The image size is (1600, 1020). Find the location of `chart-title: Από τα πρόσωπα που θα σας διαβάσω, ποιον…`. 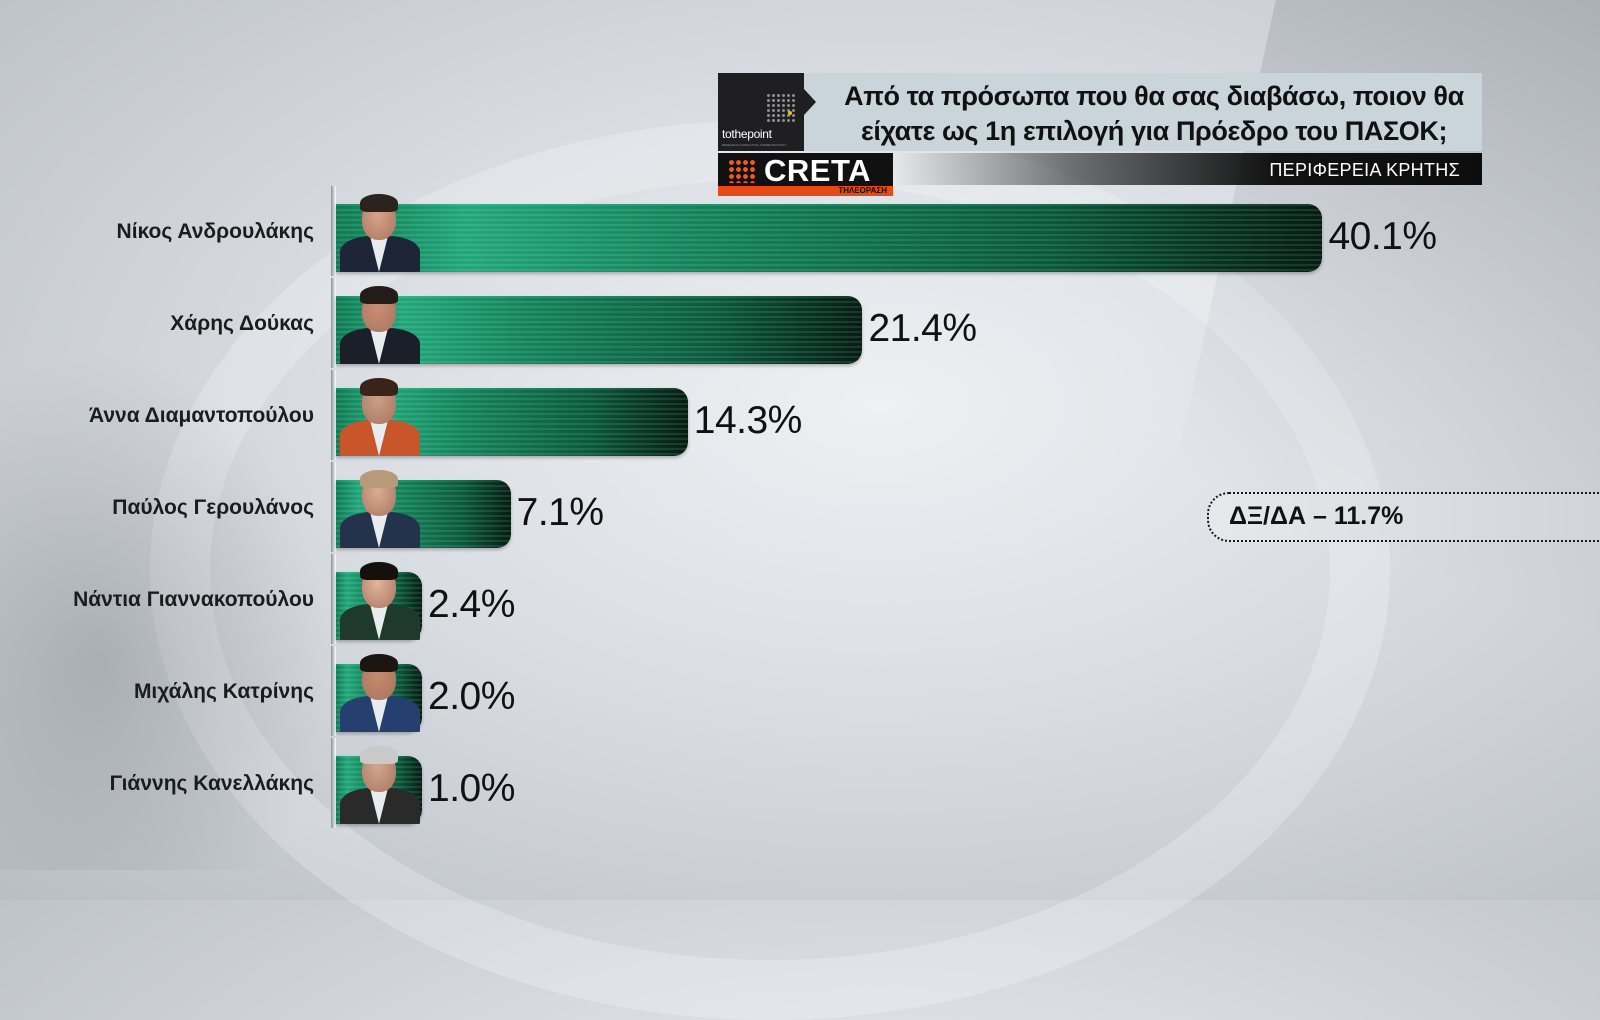

chart-title: Από τα πρόσωπα που θα σας διαβάσω, ποιον… is located at coordinates (1154, 113).